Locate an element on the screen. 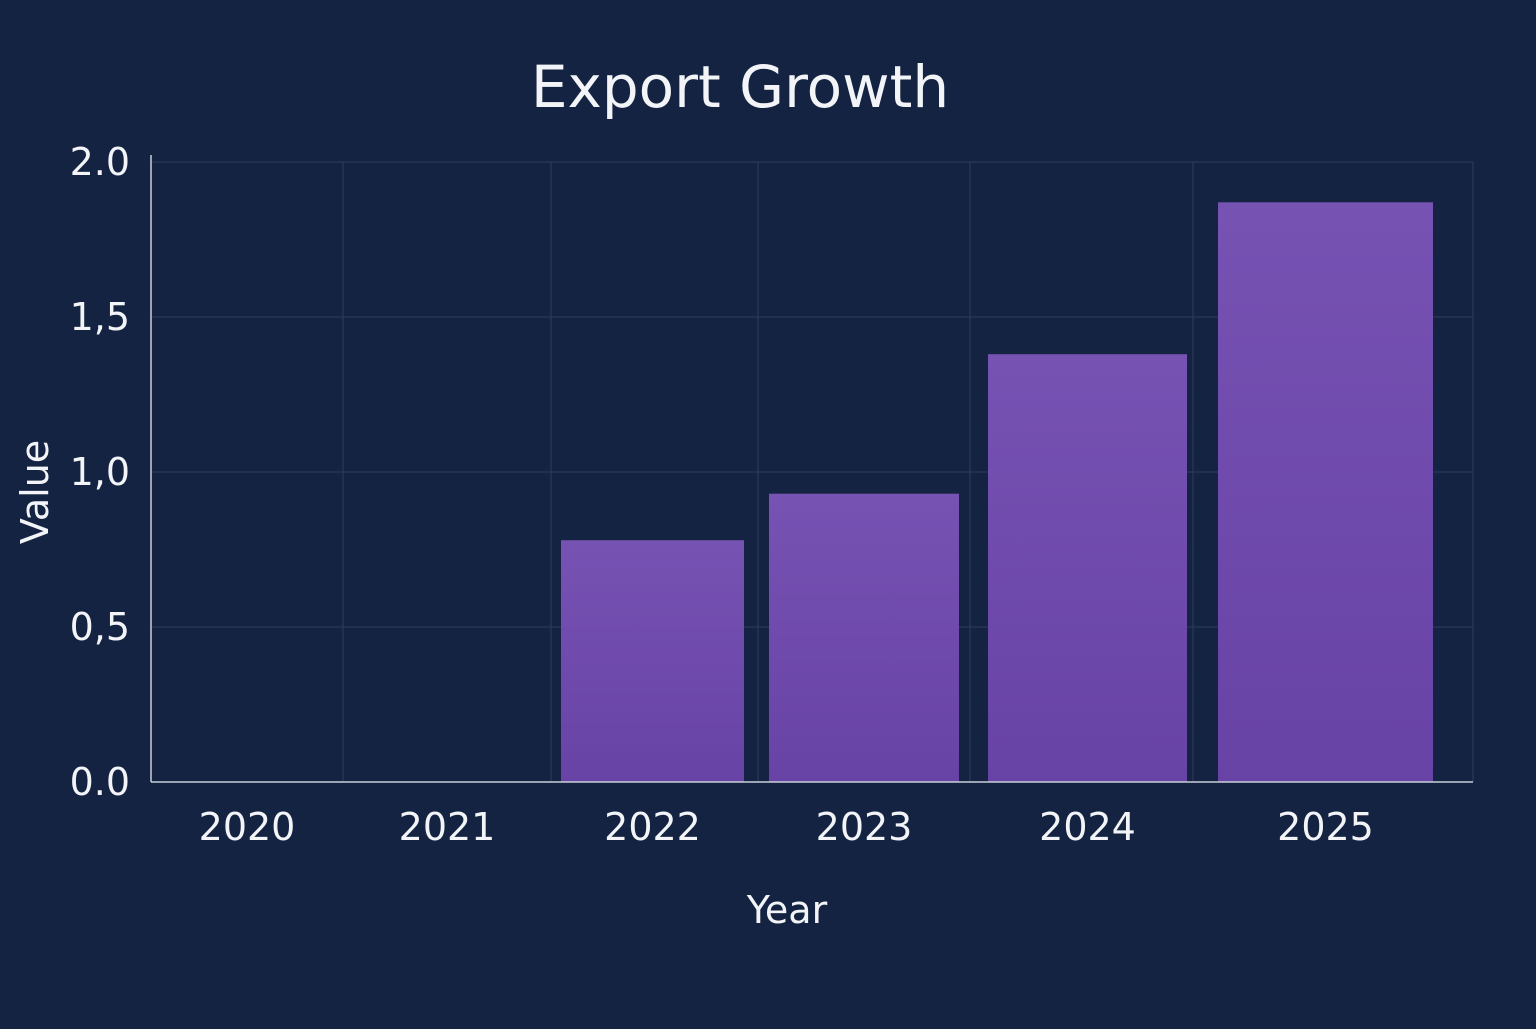 The image size is (1536, 1029). y-tick-label: 1,0 is located at coordinates (100, 472).